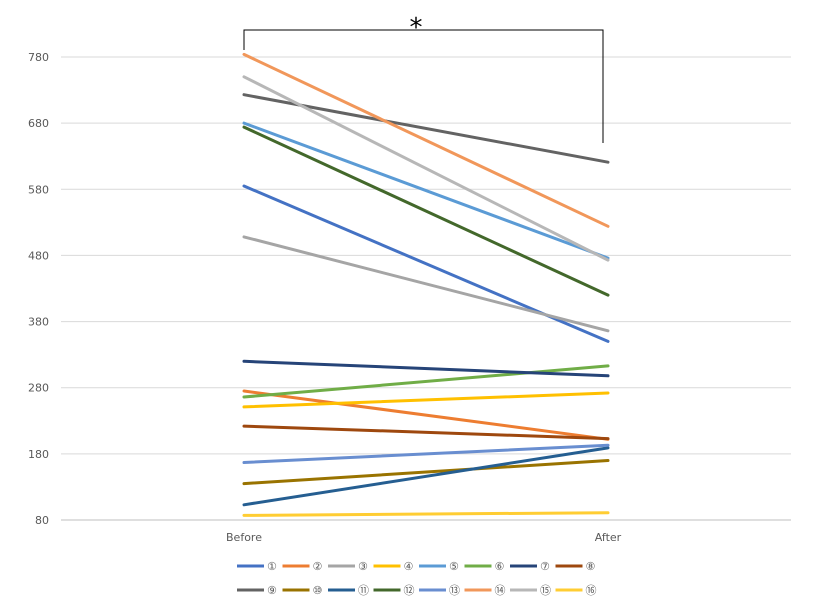  What do you see at coordinates (363, 590) in the screenshot?
I see `legend-label: ⑪` at bounding box center [363, 590].